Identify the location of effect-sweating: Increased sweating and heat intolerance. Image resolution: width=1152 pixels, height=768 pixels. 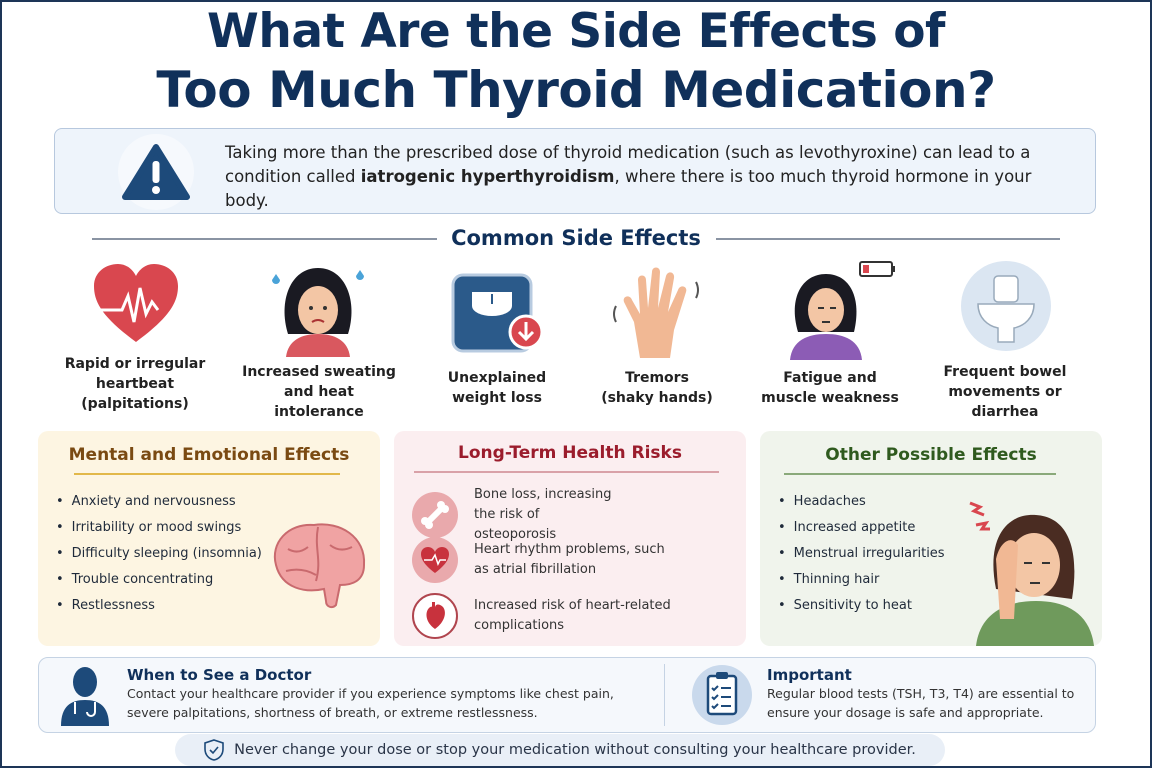
(319, 392).